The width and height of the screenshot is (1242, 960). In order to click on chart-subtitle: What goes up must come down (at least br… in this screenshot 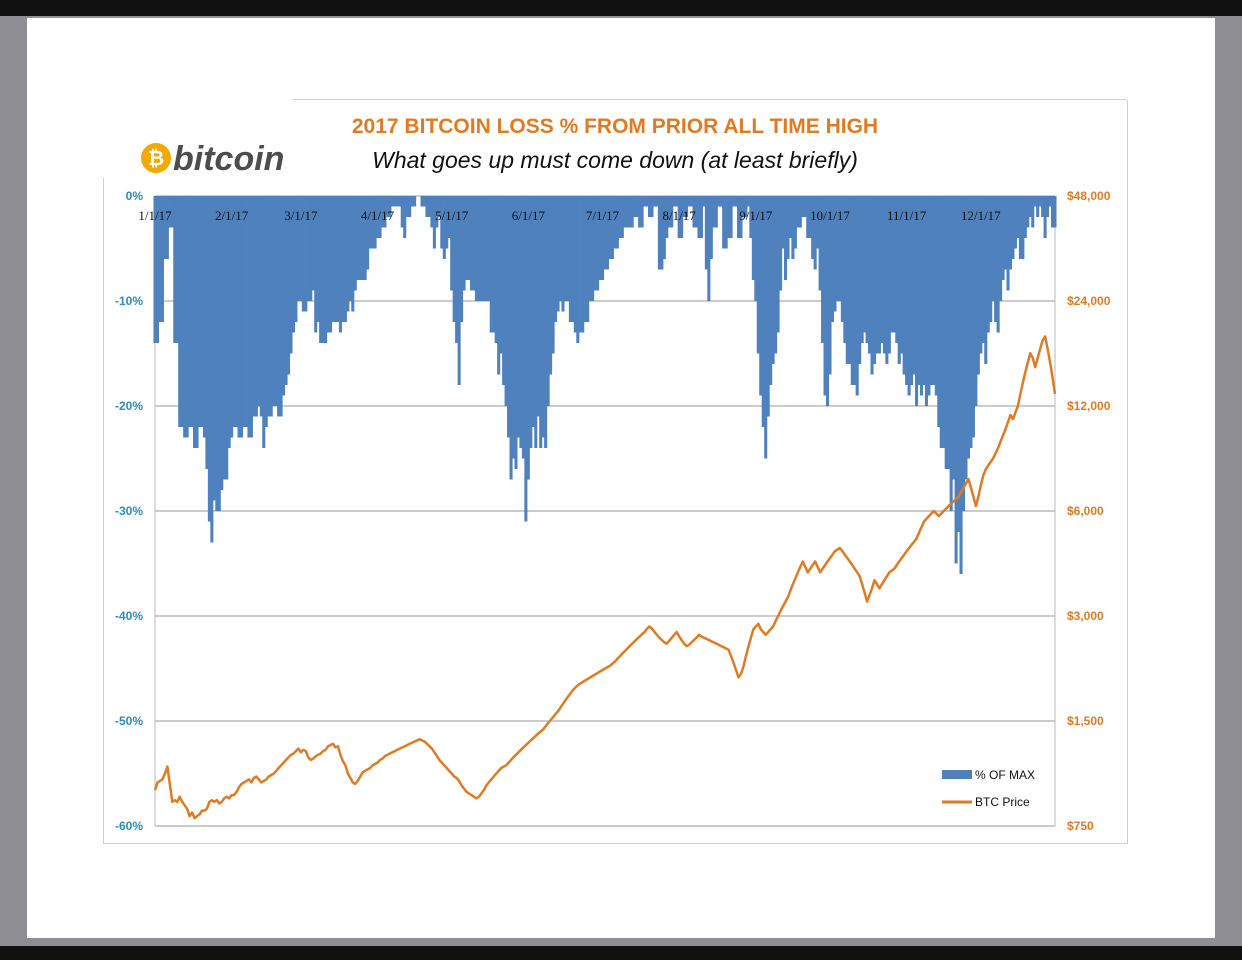, I will do `click(615, 160)`.